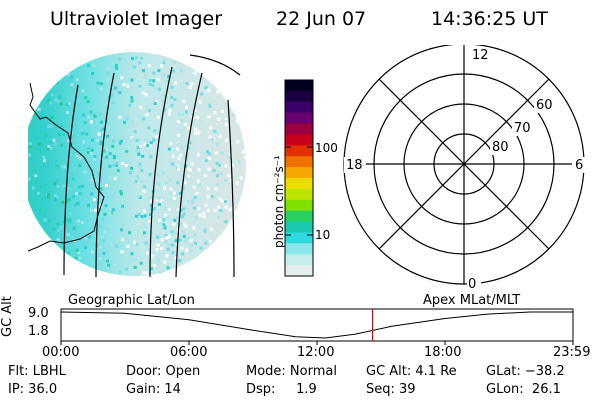 Image resolution: width=600 pixels, height=400 pixels. Describe the element at coordinates (33, 389) in the screenshot. I see `status-ip: IP: 36.0` at that location.